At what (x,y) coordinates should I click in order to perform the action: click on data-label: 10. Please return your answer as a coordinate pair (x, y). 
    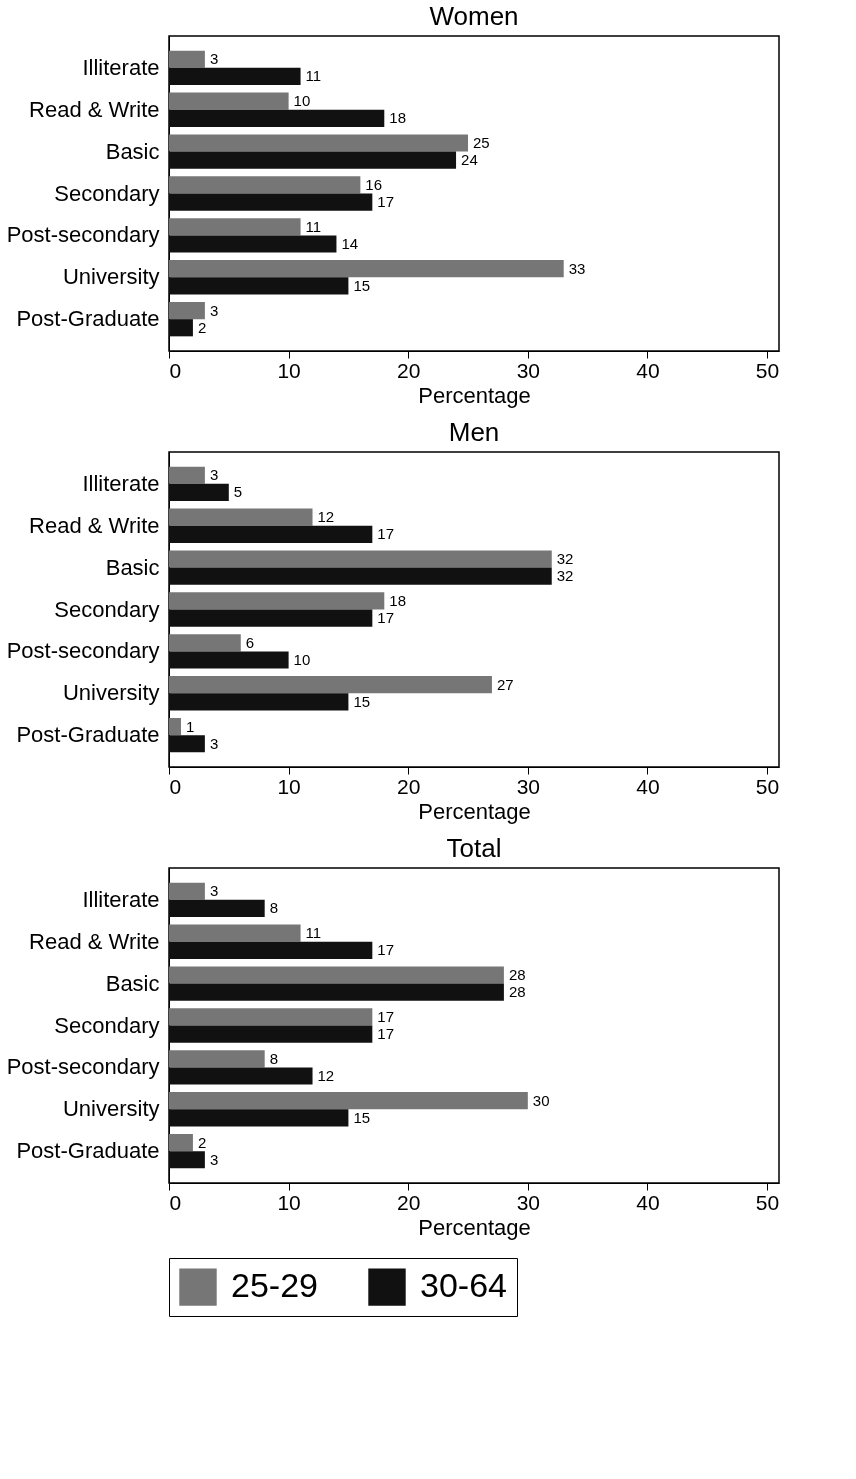
    Looking at the image, I should click on (302, 659).